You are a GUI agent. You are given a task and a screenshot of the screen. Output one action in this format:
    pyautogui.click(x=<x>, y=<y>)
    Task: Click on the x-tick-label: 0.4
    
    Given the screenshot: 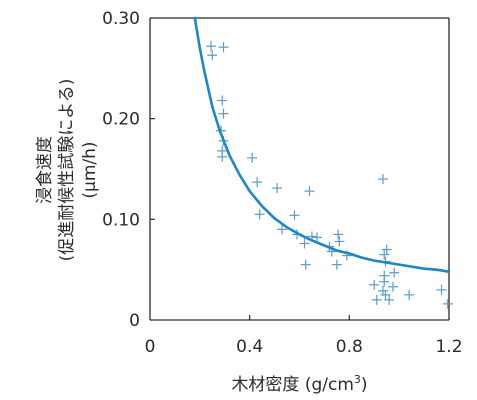 What is the action you would take?
    pyautogui.click(x=249, y=347)
    